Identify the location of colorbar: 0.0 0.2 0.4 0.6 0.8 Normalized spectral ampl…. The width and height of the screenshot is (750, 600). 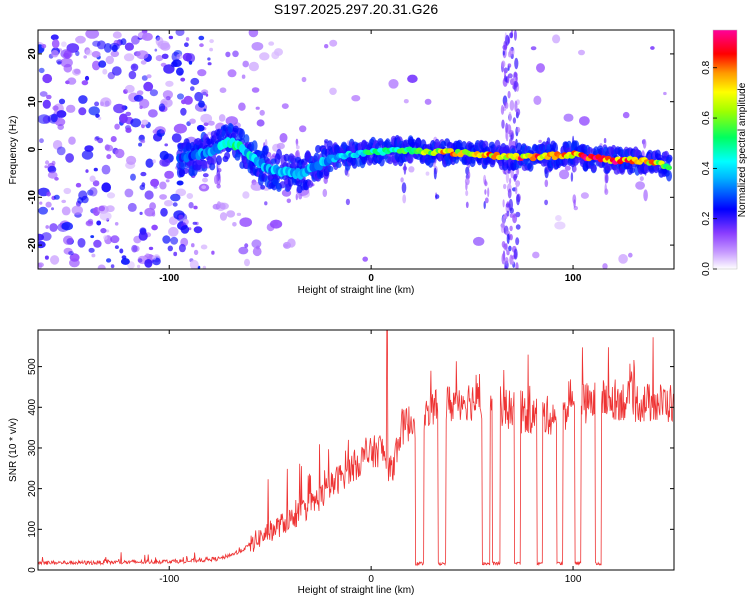
(724, 152).